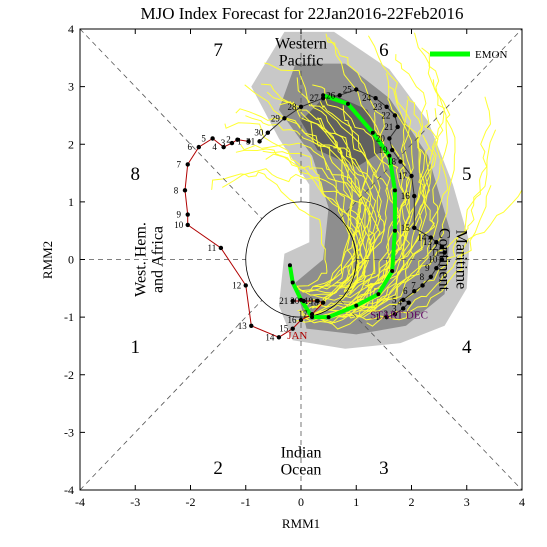  I want to click on y-tick-label: -2, so click(69, 375).